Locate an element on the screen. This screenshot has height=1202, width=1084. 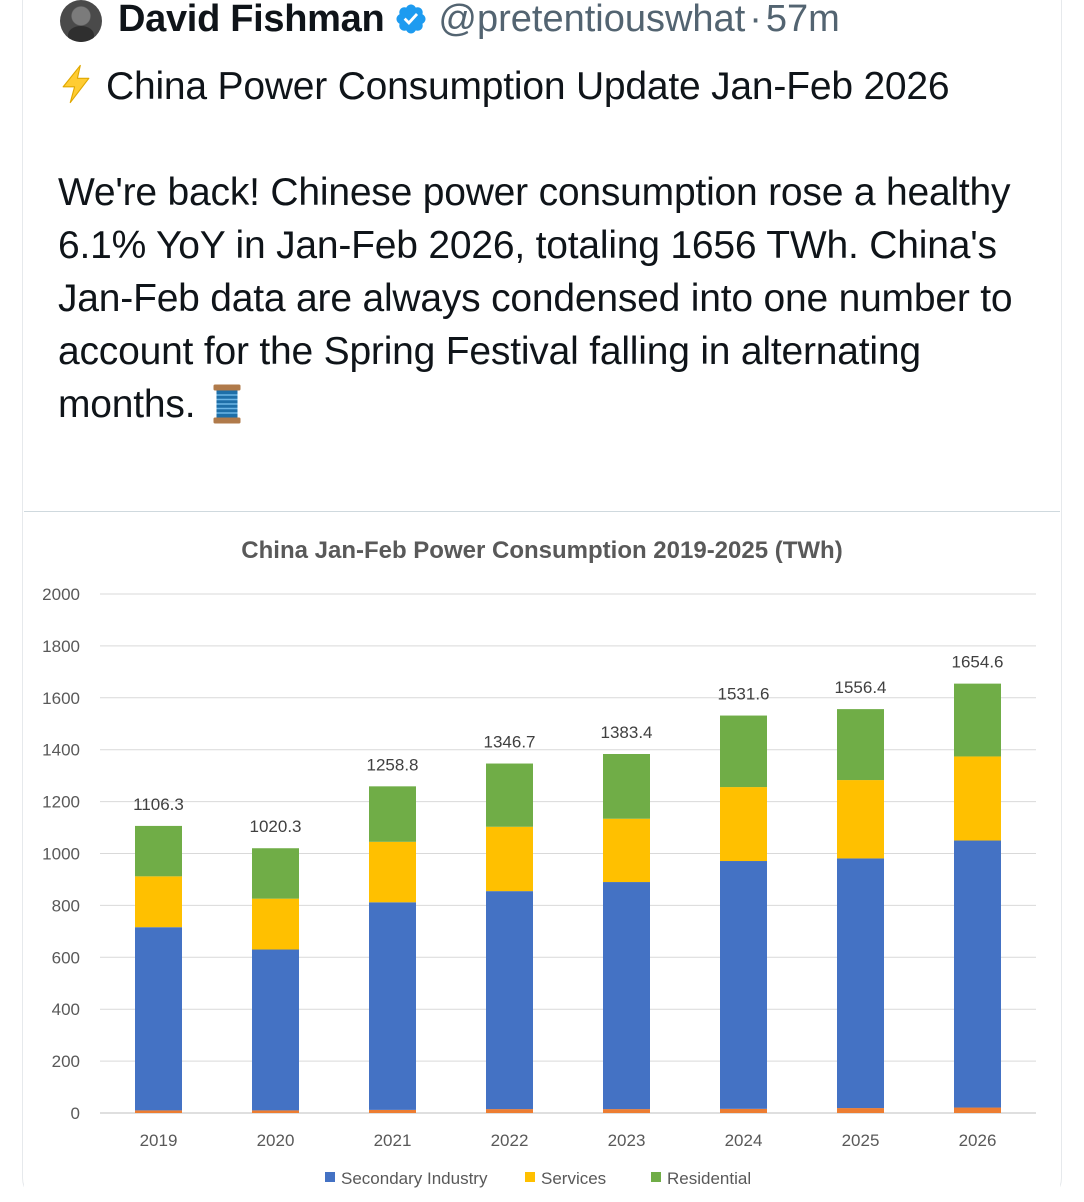
x-tick-label: 2019 is located at coordinates (159, 1140).